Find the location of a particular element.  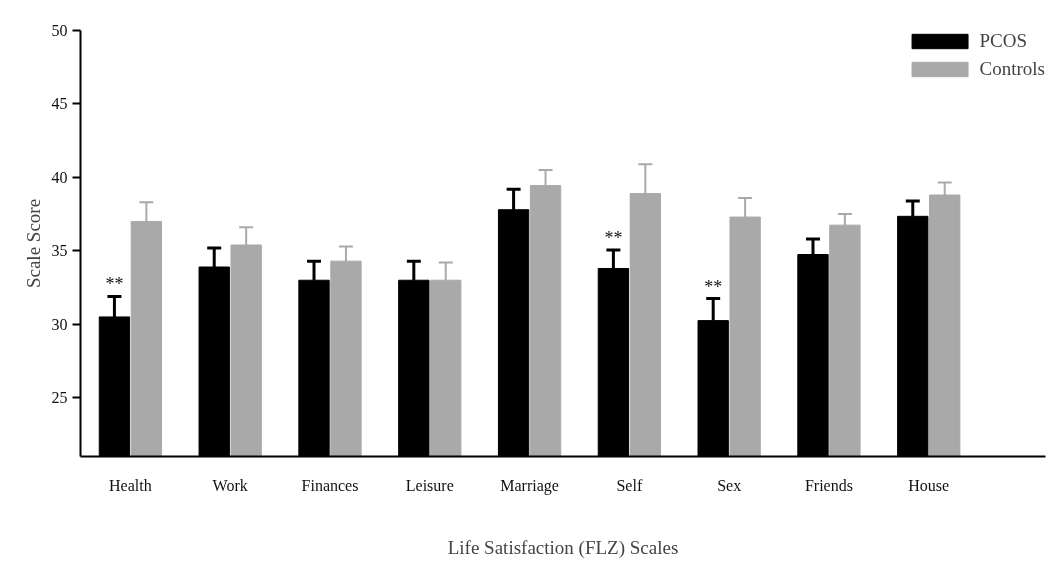

x-tick-label: Leisure is located at coordinates (429, 485).